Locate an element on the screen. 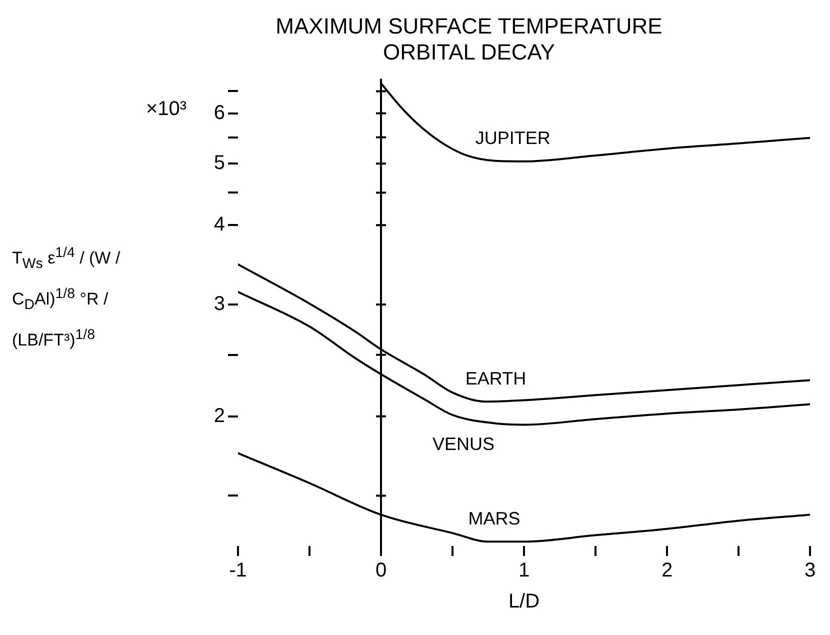 The width and height of the screenshot is (830, 635). text: ×10³ is located at coordinates (166, 109).